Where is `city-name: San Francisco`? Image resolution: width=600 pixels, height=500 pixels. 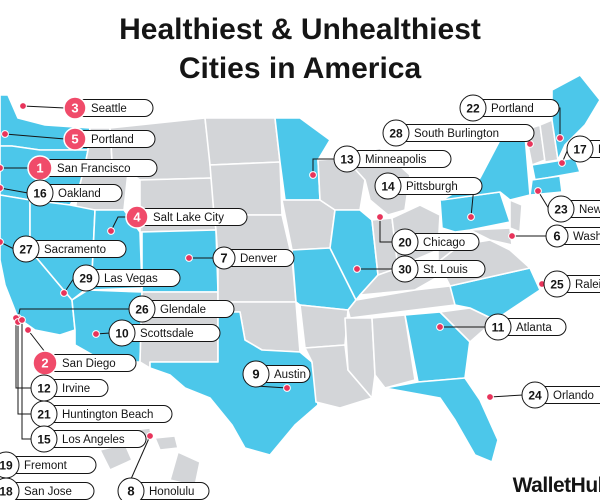 city-name: San Francisco is located at coordinates (94, 169).